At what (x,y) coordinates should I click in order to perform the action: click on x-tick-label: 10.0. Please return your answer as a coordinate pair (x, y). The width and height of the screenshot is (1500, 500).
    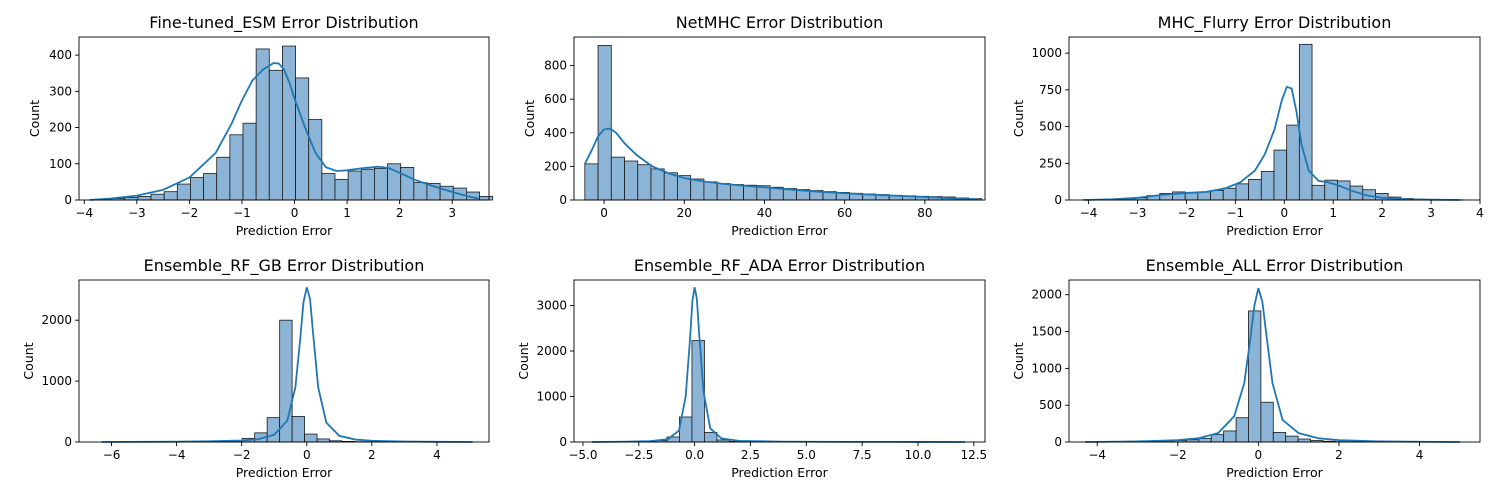
    Looking at the image, I should click on (918, 455).